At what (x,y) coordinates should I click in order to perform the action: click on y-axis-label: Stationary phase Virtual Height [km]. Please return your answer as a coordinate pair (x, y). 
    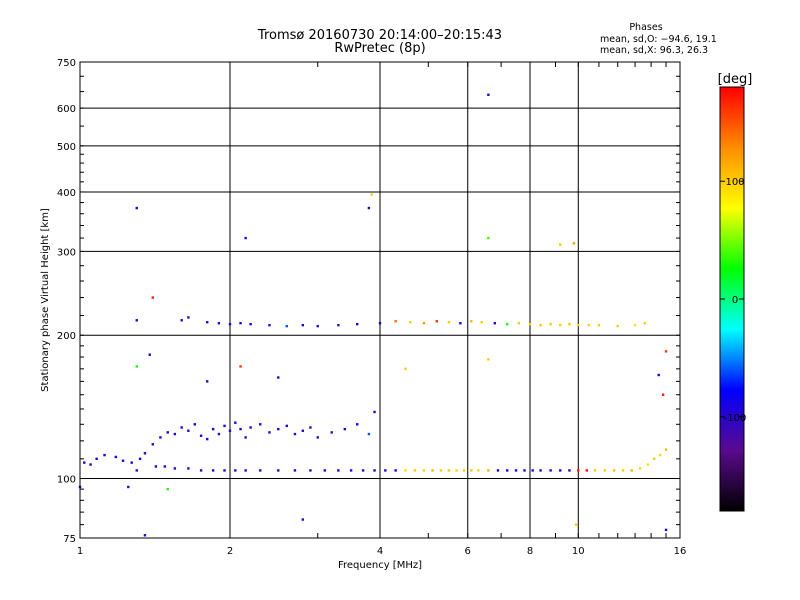
    Looking at the image, I should click on (45, 300).